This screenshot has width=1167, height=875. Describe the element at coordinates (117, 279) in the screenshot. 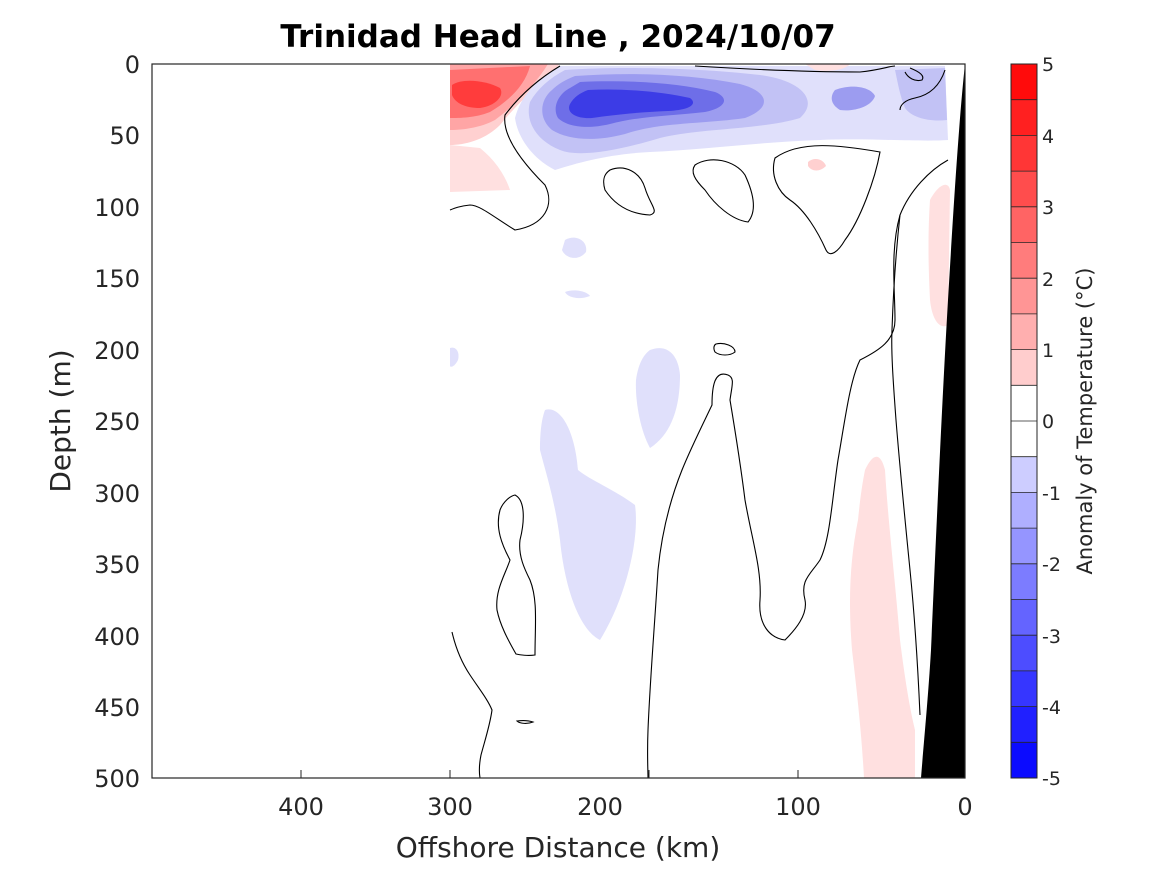

I see `y-tick-label: 150` at that location.